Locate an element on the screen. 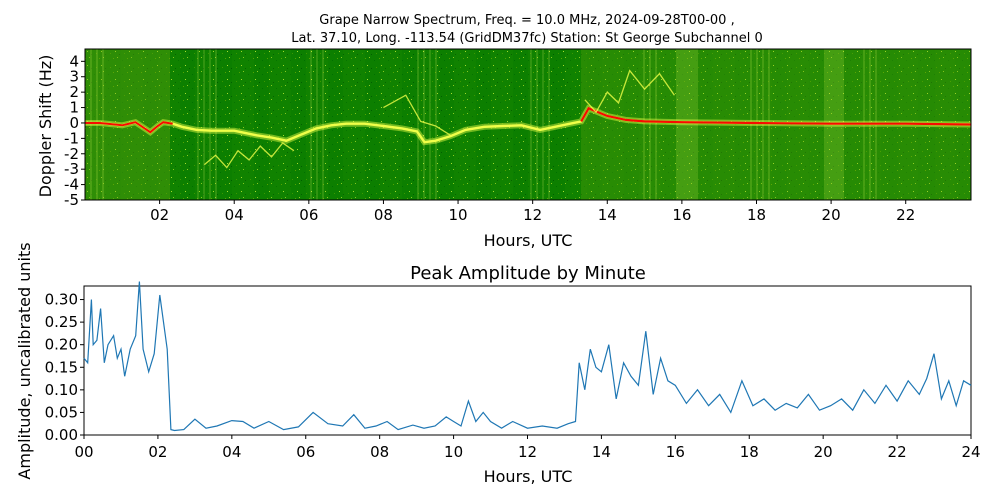 The image size is (1000, 500). amplitude-x-axis-label: Hours, UTC is located at coordinates (528, 476).